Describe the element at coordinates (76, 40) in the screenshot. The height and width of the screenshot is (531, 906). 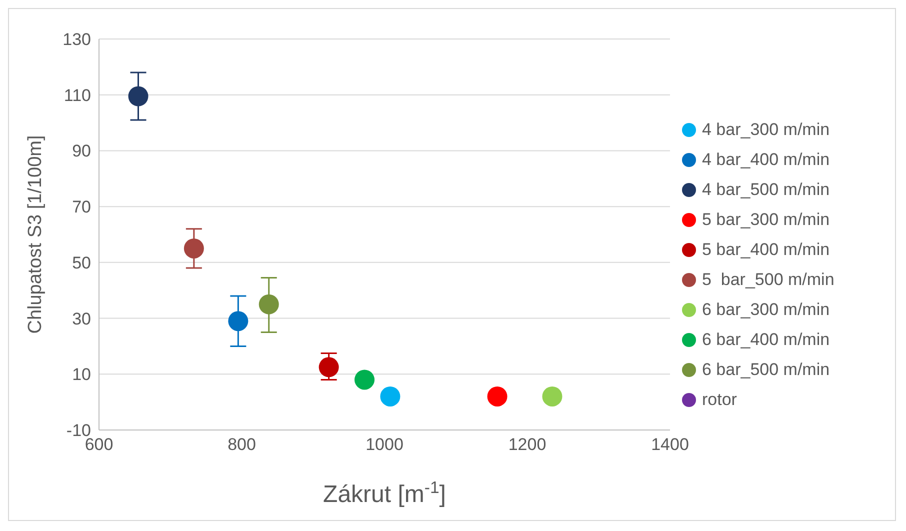
I see `y-tick-label: 130` at that location.